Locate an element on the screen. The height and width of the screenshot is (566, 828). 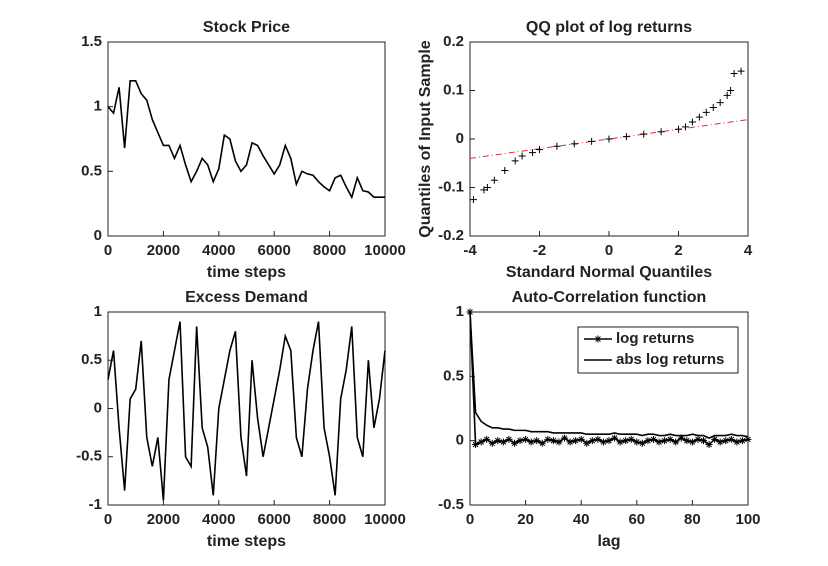
x-tick-label: 10000 is located at coordinates (385, 250).